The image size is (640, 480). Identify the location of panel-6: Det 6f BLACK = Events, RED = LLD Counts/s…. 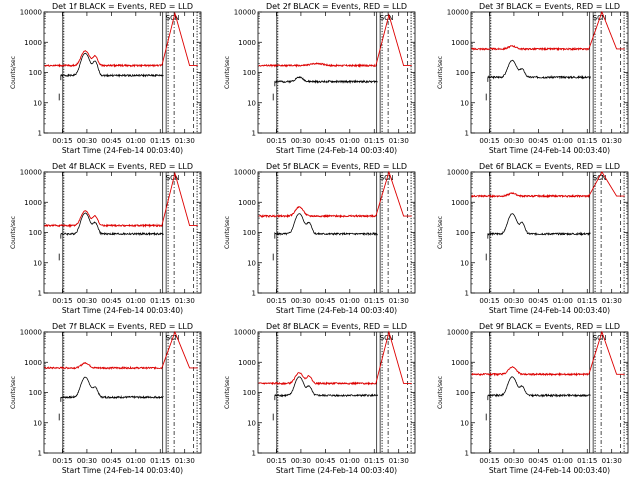
(533, 238).